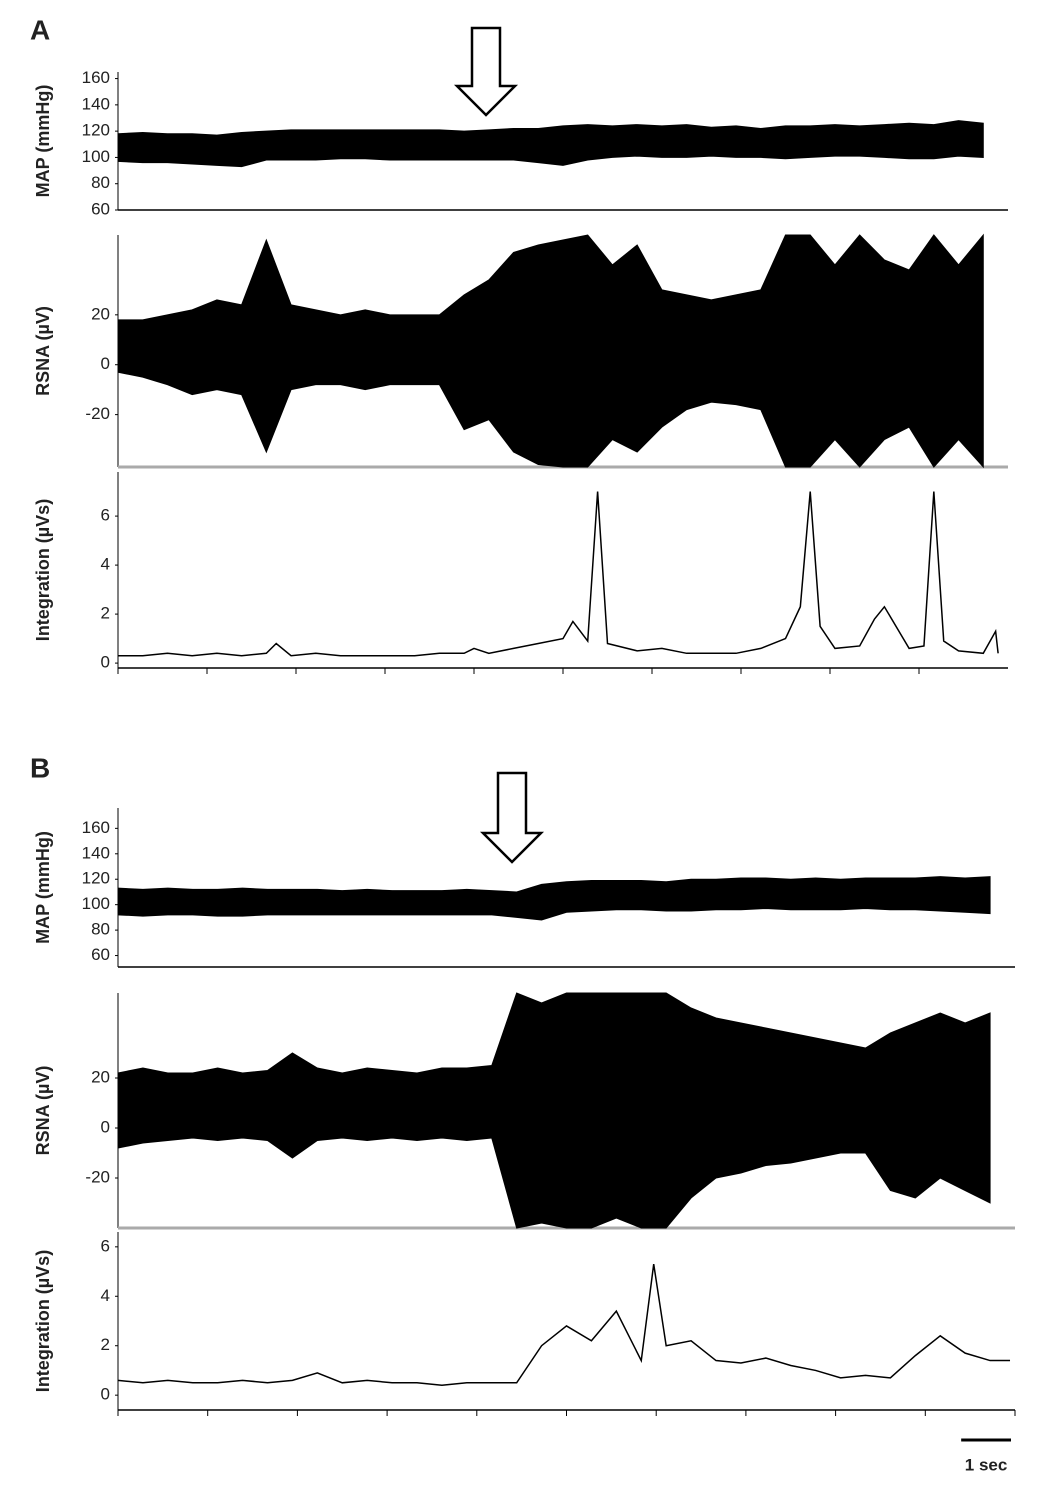  I want to click on scale-bar-label: 1 sec, so click(986, 1464).